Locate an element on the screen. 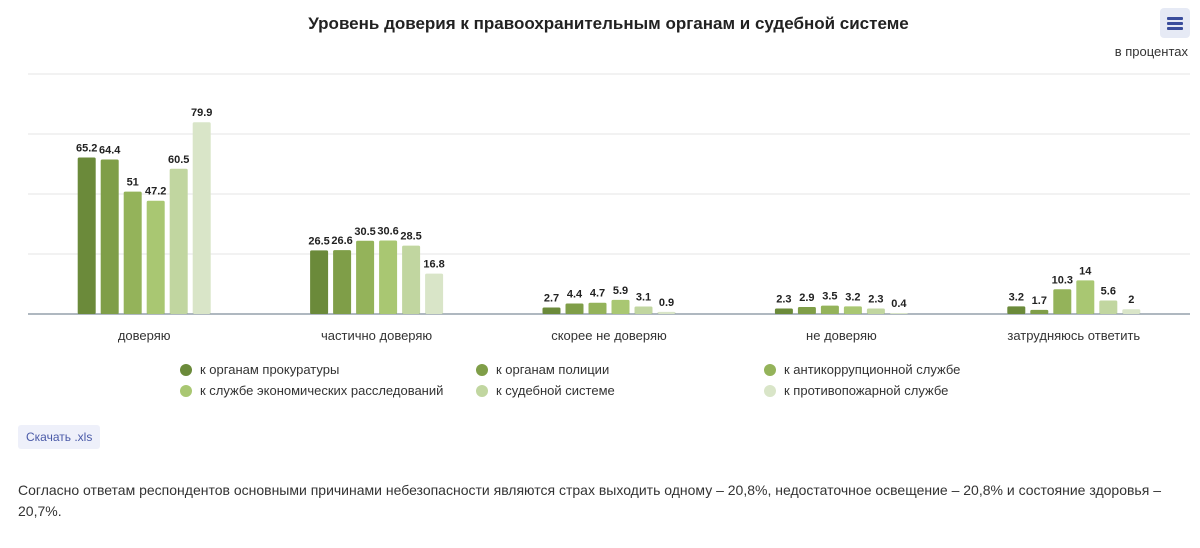  legend-item: к органам прокуратуры is located at coordinates (259, 369).